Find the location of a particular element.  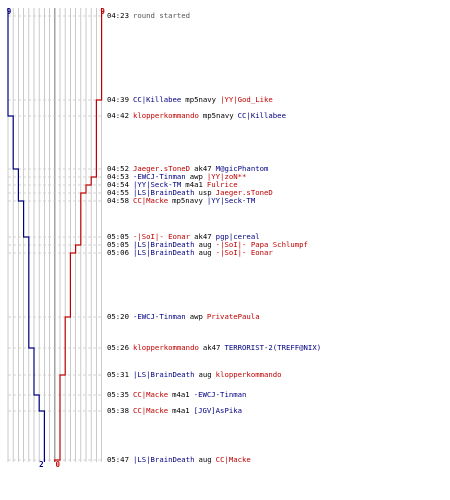

kill-row: 04:55 |LS|BrainDeath usp Jaeger.sToneD is located at coordinates (190, 192).